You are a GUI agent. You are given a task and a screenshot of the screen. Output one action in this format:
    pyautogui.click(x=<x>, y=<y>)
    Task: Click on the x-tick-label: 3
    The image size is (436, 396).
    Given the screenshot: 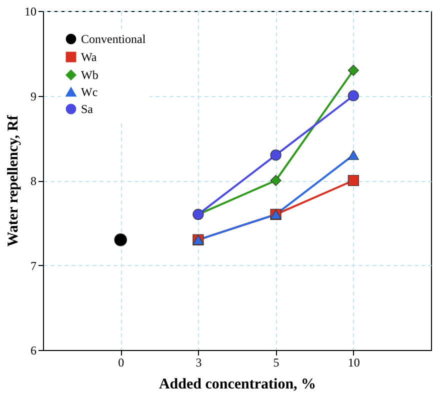 What is the action you would take?
    pyautogui.click(x=199, y=363)
    